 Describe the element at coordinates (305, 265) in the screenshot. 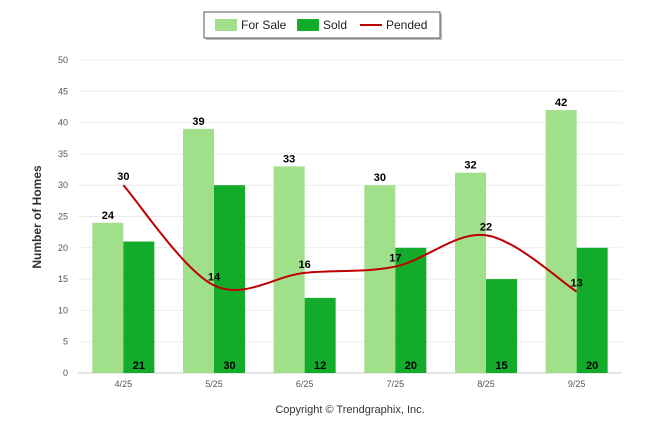

I see `data-label-pended: 16` at that location.